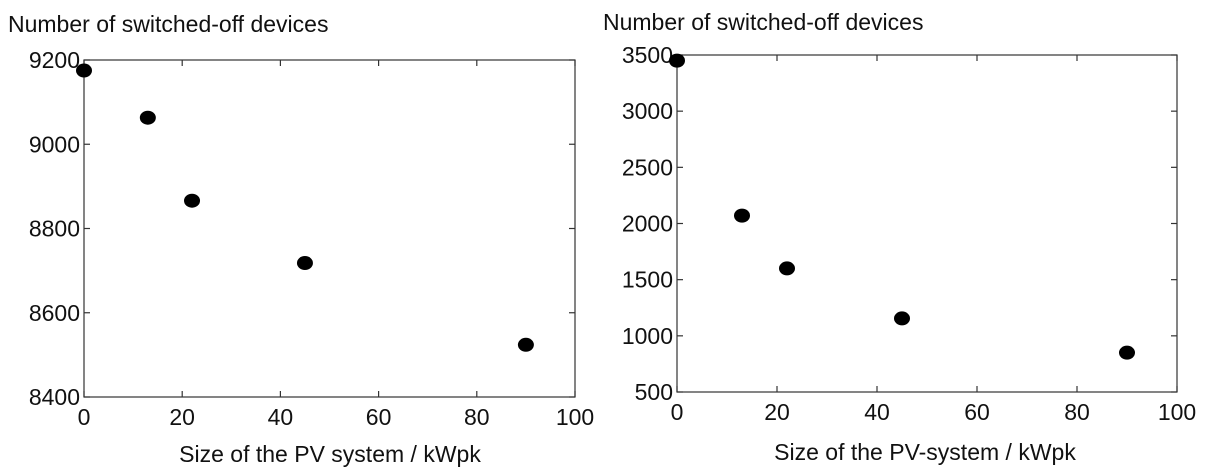 The width and height of the screenshot is (1213, 475). Describe the element at coordinates (647, 336) in the screenshot. I see `y-tick-label: 1000` at that location.